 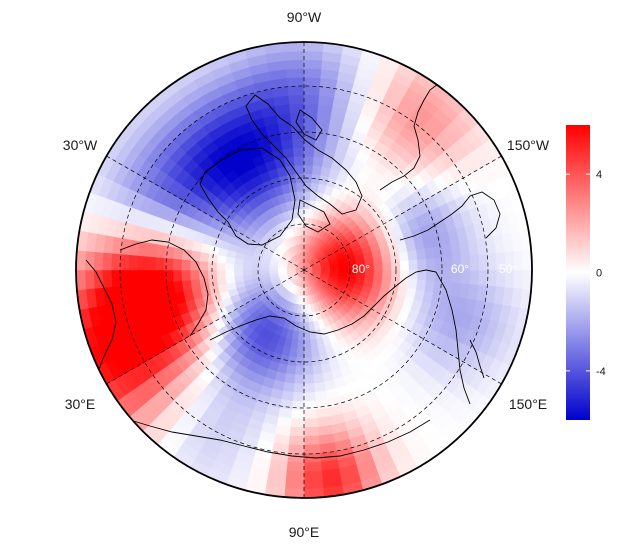 I want to click on coastline-europe-west, so click(x=101, y=325).